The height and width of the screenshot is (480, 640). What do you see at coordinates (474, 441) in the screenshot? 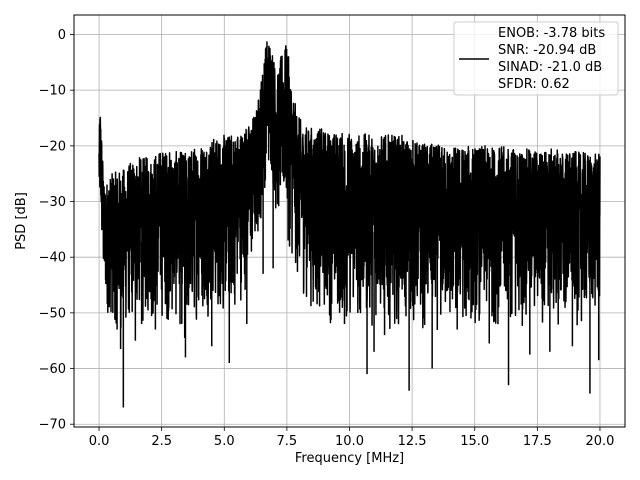
I see `x-tick-label: 15.0` at bounding box center [474, 441].